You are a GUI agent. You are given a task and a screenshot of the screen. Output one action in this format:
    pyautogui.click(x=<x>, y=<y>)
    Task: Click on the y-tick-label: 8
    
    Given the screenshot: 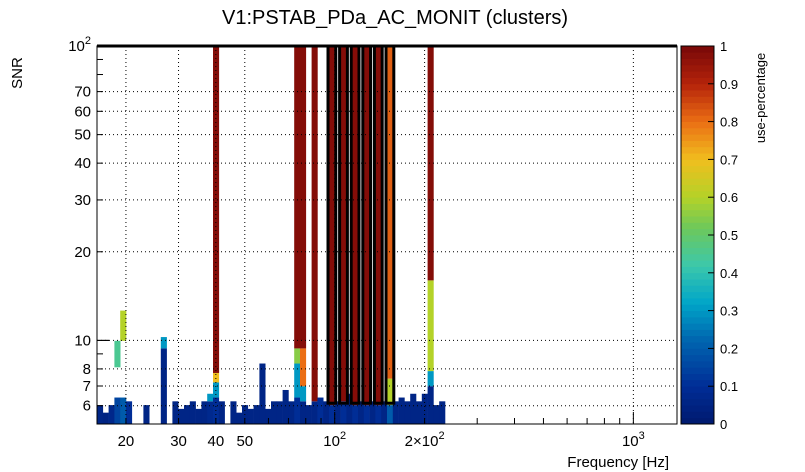 What is the action you would take?
    pyautogui.click(x=87, y=369)
    